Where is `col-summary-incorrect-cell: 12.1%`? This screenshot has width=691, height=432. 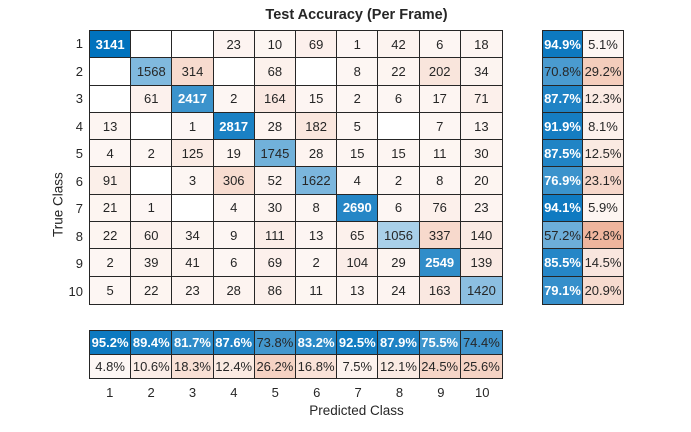
col-summary-incorrect-cell: 12.1% is located at coordinates (399, 366).